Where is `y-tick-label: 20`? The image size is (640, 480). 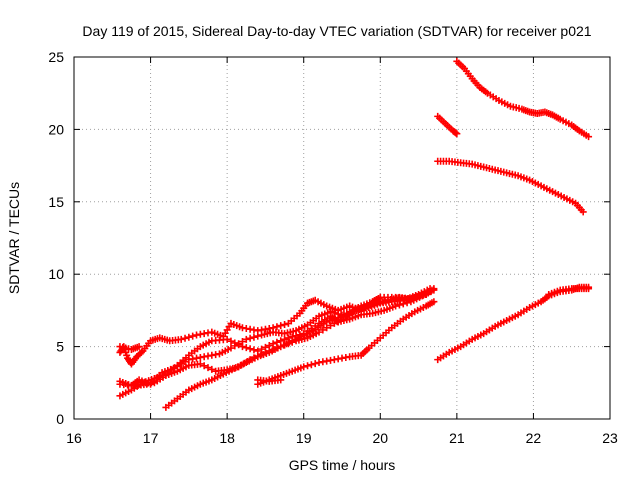 y-tick-label: 20 is located at coordinates (56, 129).